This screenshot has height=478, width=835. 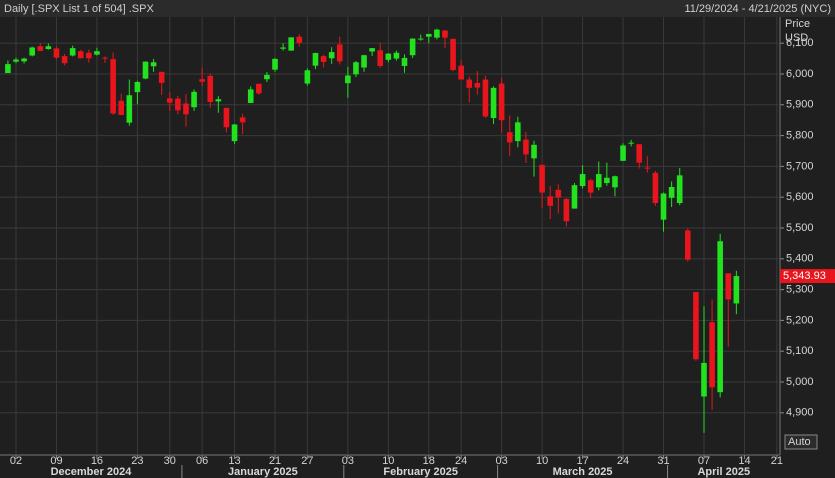 What do you see at coordinates (704, 461) in the screenshot?
I see `x-tick-label: 07` at bounding box center [704, 461].